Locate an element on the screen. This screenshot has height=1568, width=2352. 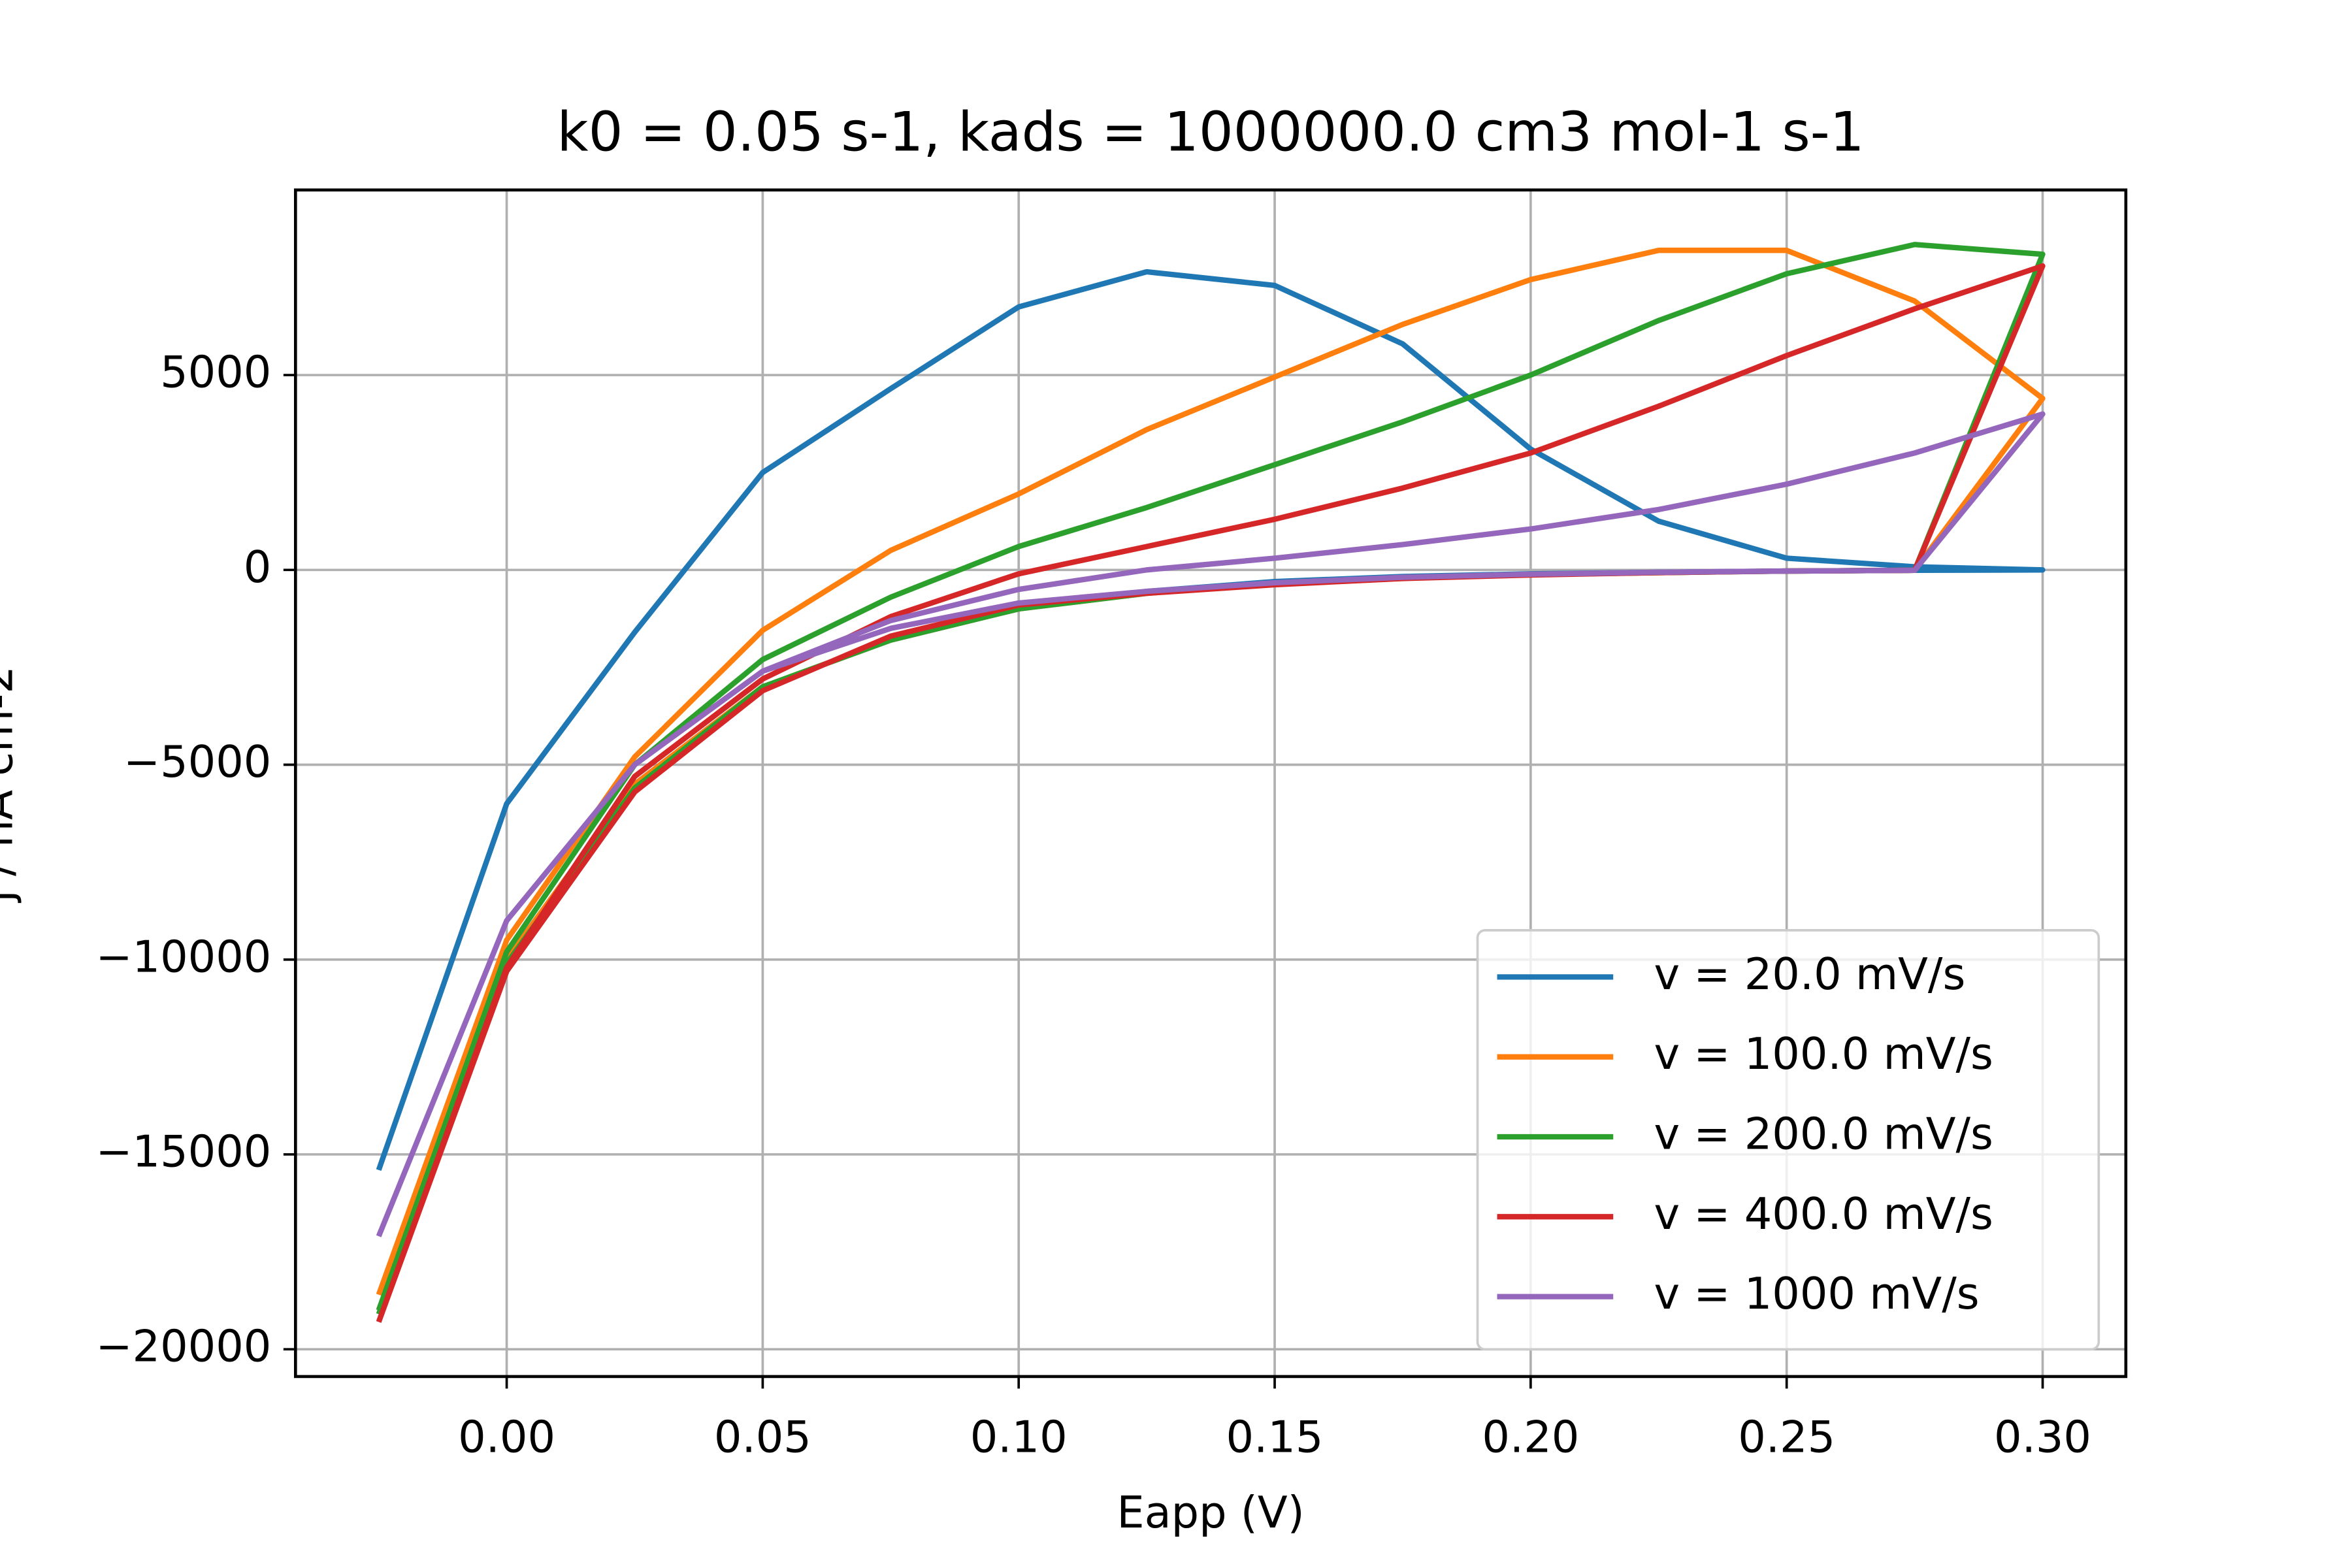
y-tick-label: 5000 is located at coordinates (215, 372).